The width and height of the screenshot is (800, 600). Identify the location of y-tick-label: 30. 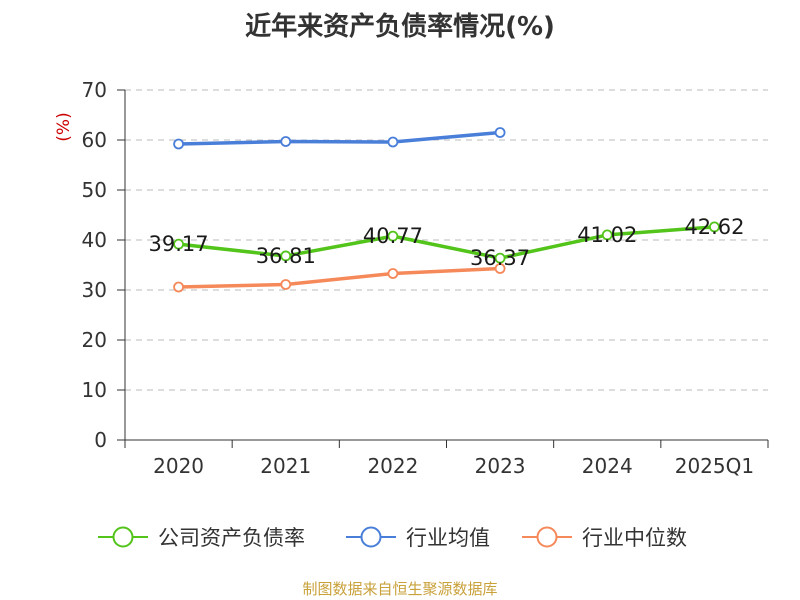
(94, 290).